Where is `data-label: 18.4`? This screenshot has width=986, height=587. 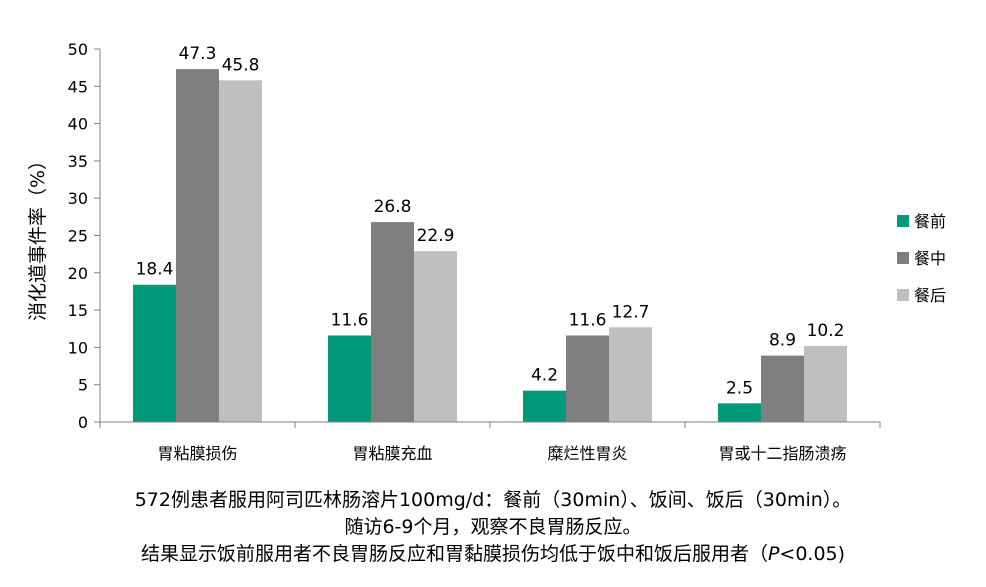
data-label: 18.4 is located at coordinates (155, 270).